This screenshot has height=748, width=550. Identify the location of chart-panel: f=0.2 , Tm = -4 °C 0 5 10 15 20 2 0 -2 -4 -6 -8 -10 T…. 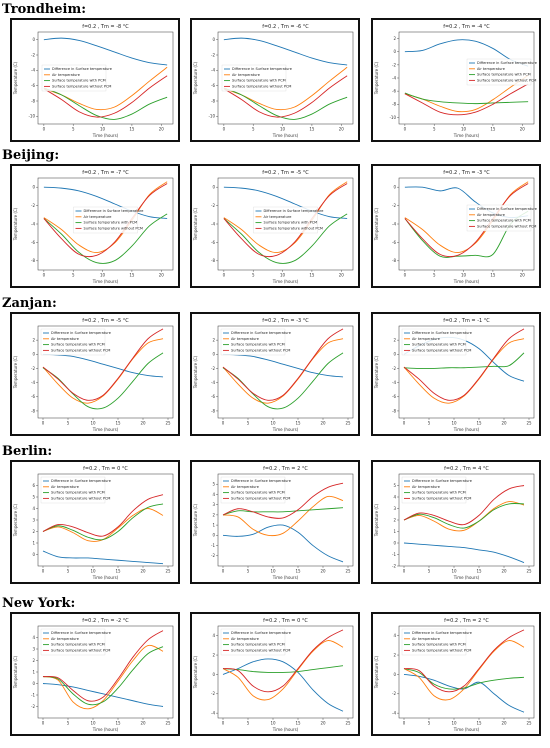
(456, 80).